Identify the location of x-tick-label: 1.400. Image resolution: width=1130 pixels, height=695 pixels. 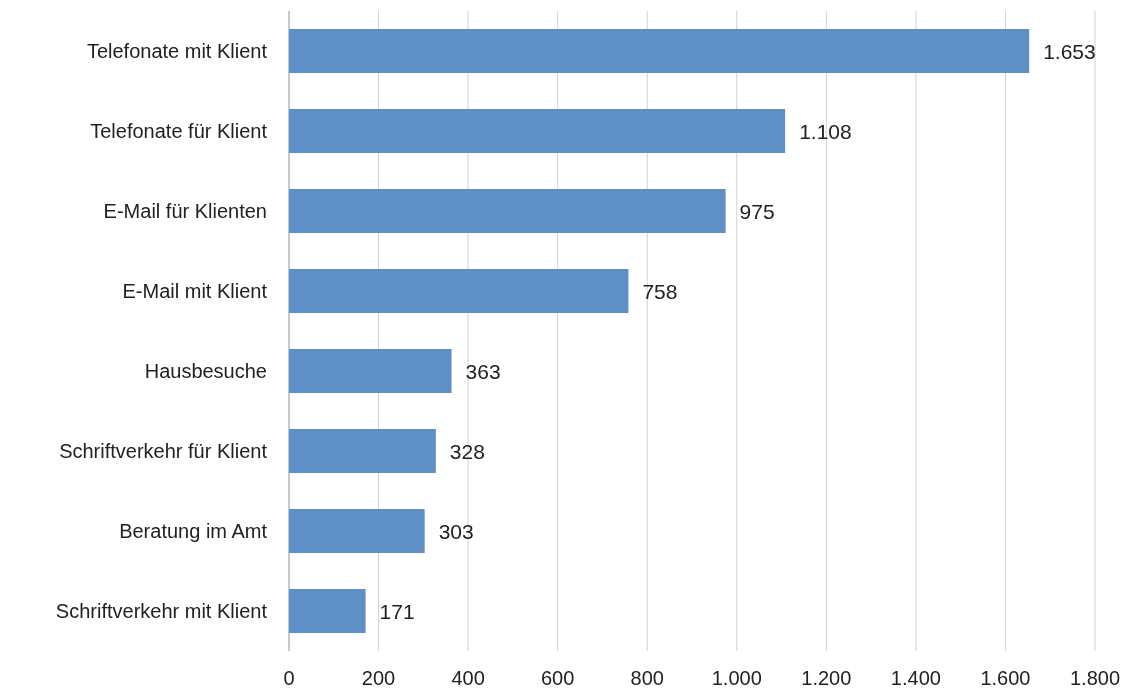
(915, 678).